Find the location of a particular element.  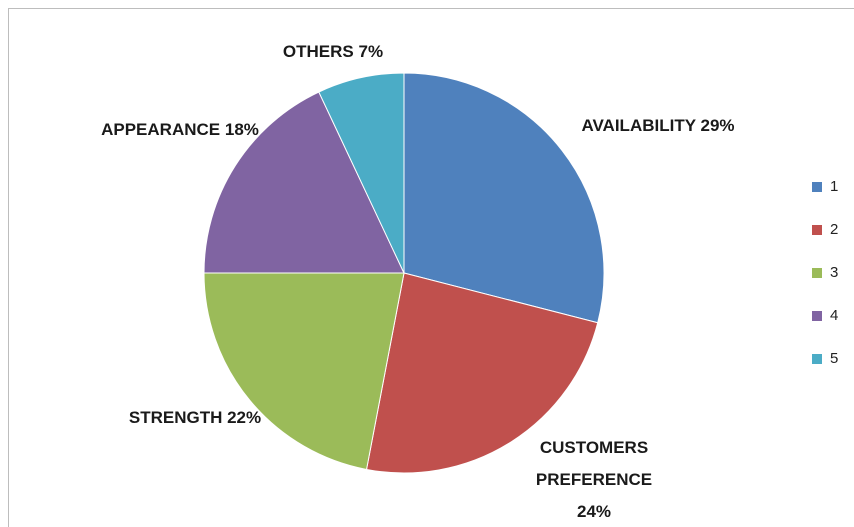

slice-name: APPEARANCE is located at coordinates (161, 129).